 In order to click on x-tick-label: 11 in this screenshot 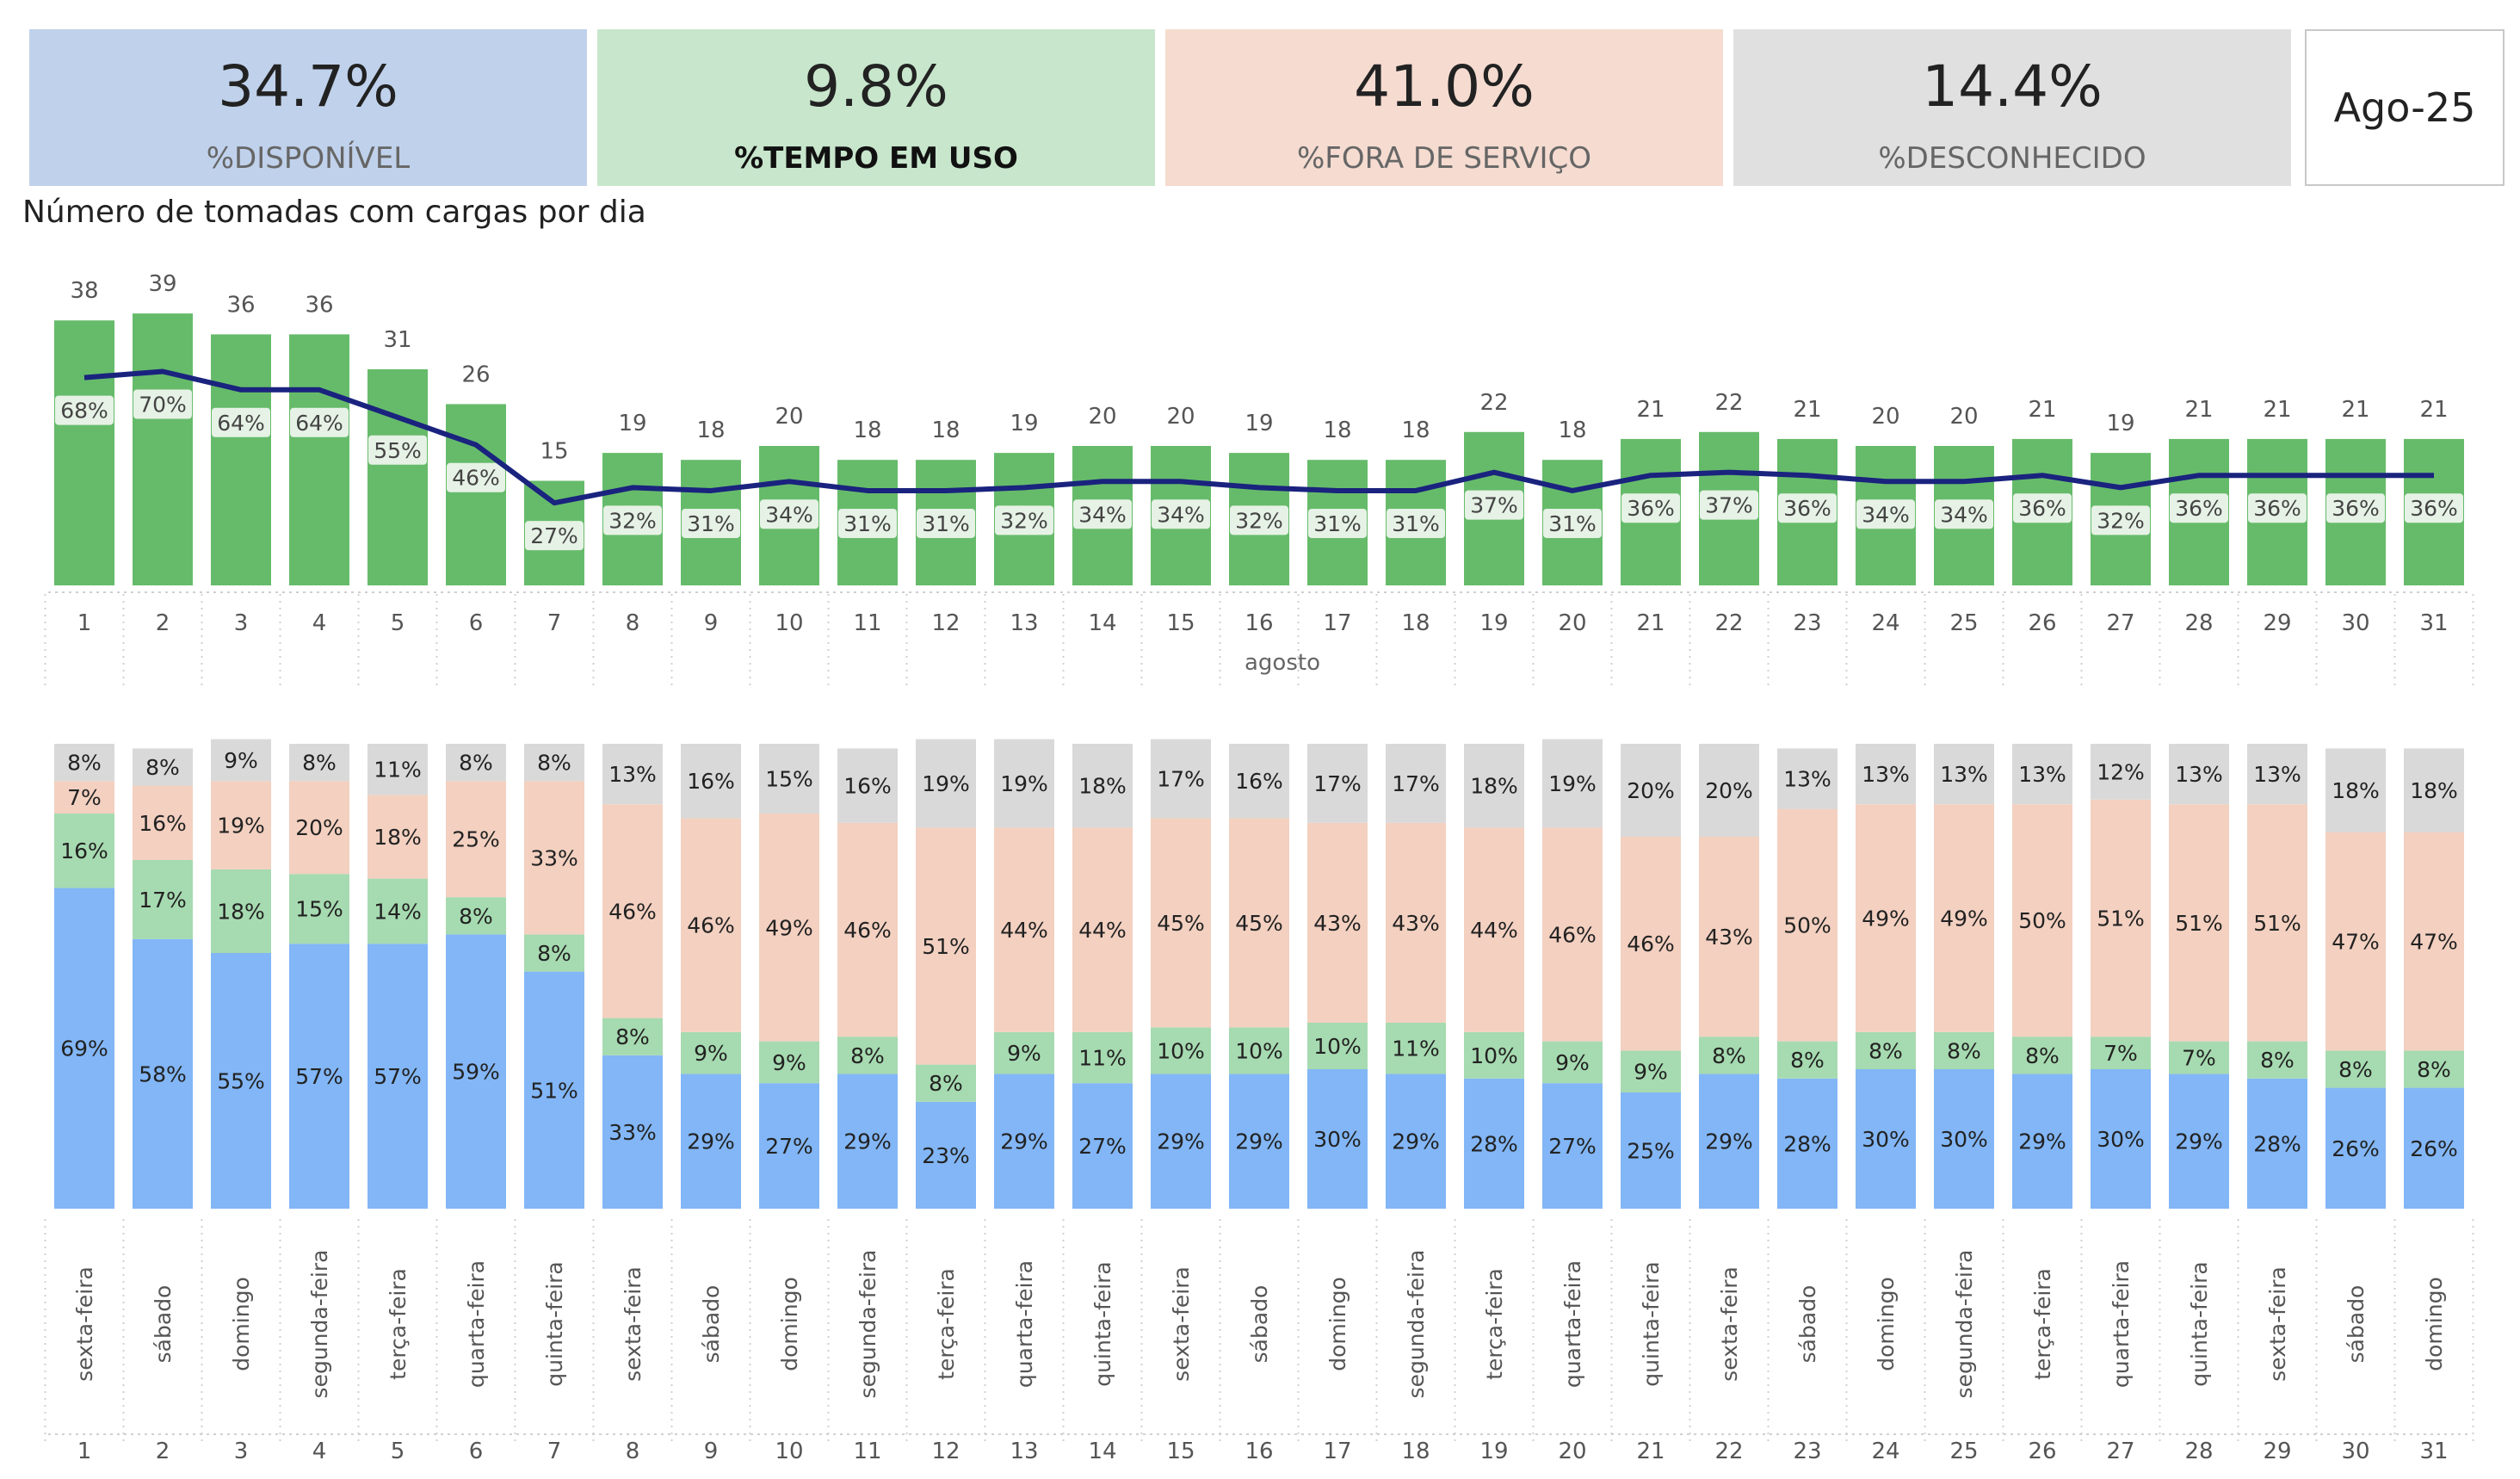, I will do `click(867, 623)`.